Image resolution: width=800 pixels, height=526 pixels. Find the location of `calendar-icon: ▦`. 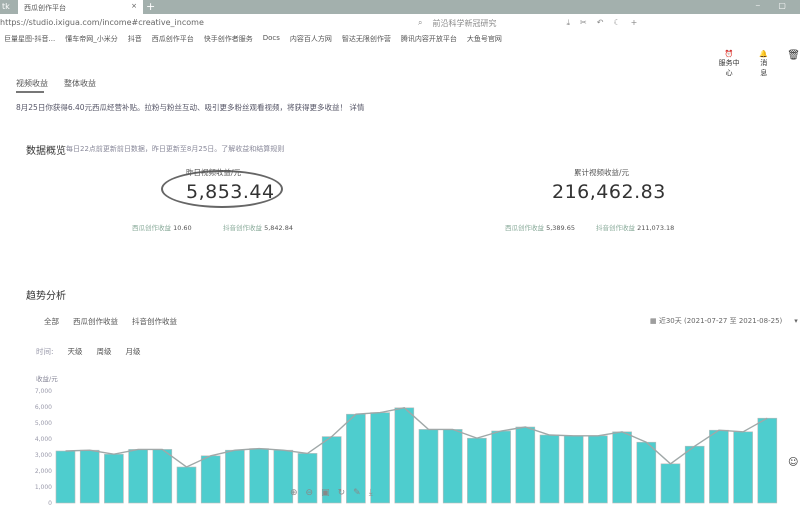

calendar-icon: ▦ is located at coordinates (654, 321).